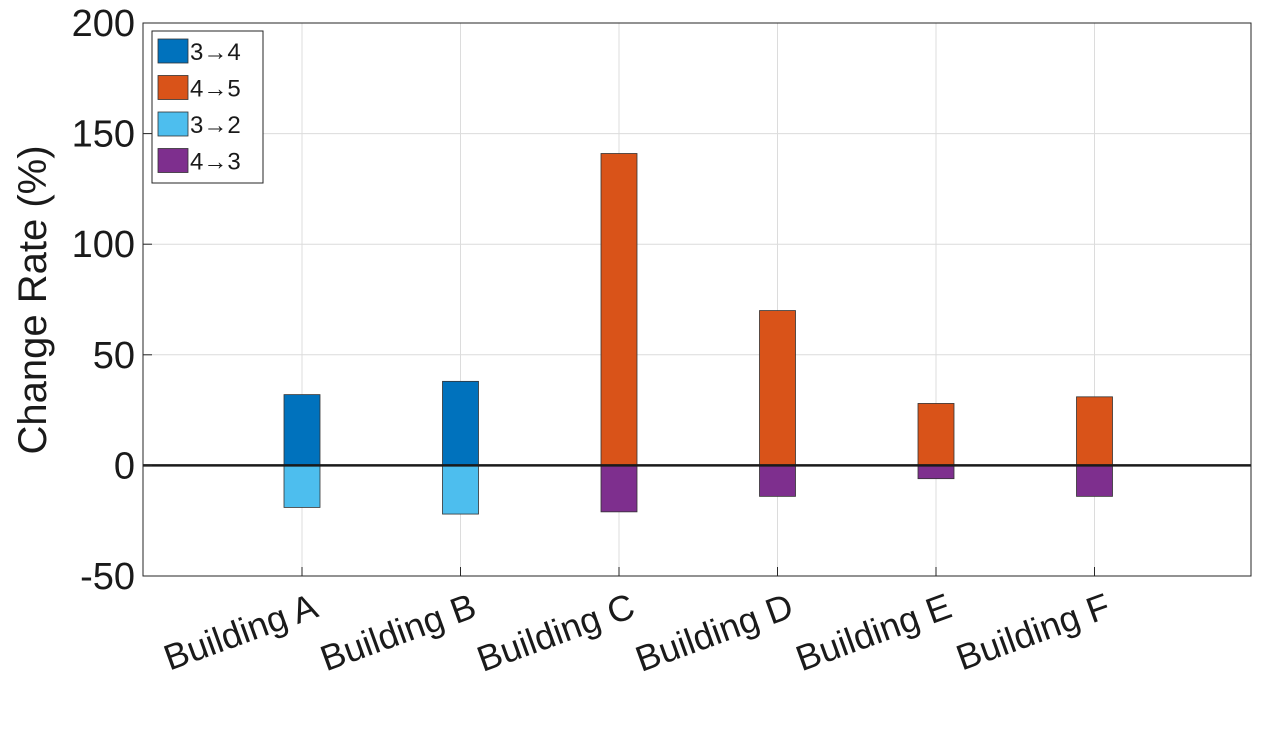 This screenshot has width=1263, height=737. I want to click on y-tick-label: 100, so click(103, 245).